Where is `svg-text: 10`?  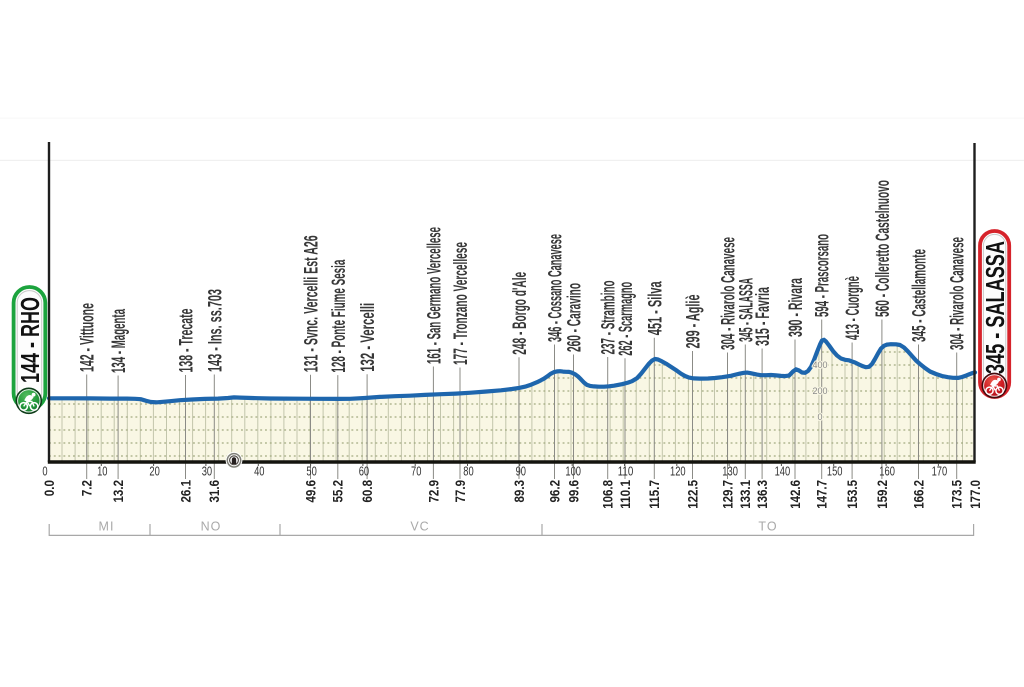 svg-text: 10 is located at coordinates (102, 472).